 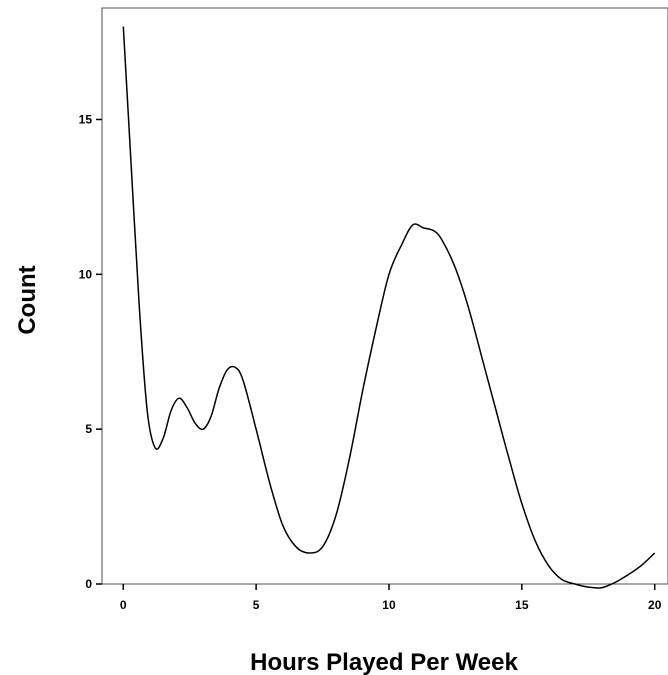 What do you see at coordinates (90, 351) in the screenshot?
I see `y-axis: 0 5 10 15` at bounding box center [90, 351].